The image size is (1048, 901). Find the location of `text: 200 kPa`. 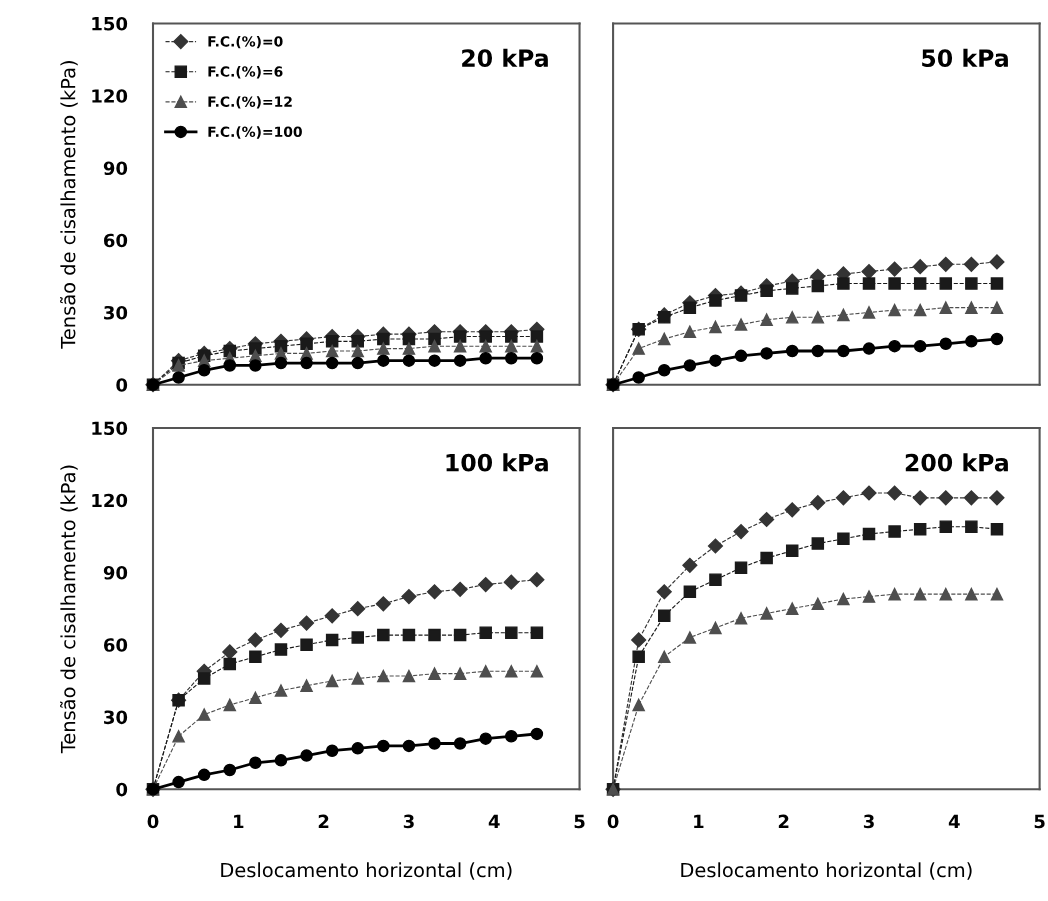

text: 200 kPa is located at coordinates (956, 462).